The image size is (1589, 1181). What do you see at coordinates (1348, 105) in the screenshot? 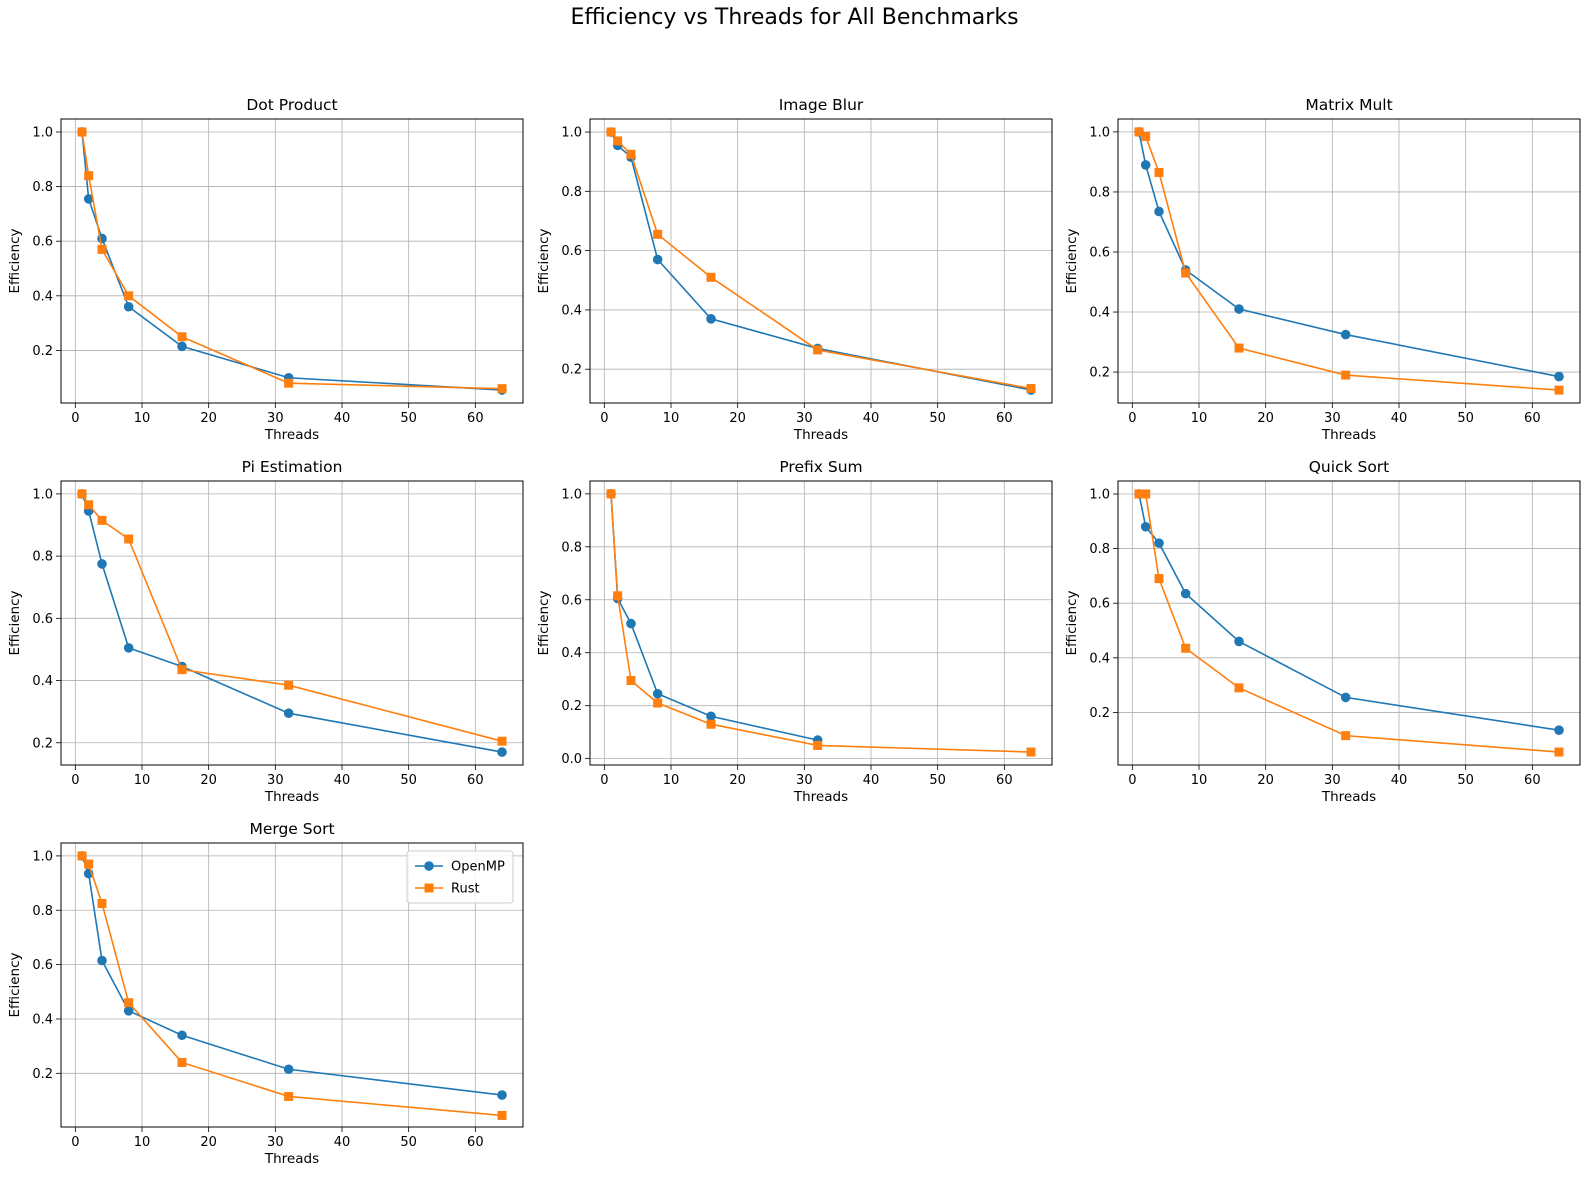
I see `subplot-title: Matrix Mult` at bounding box center [1348, 105].